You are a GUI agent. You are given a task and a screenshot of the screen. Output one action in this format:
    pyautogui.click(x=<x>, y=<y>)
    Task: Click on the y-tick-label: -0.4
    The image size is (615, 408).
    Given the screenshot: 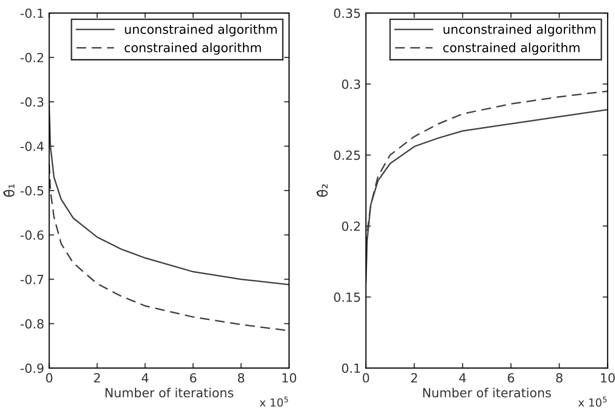 What is the action you would take?
    pyautogui.click(x=32, y=147)
    